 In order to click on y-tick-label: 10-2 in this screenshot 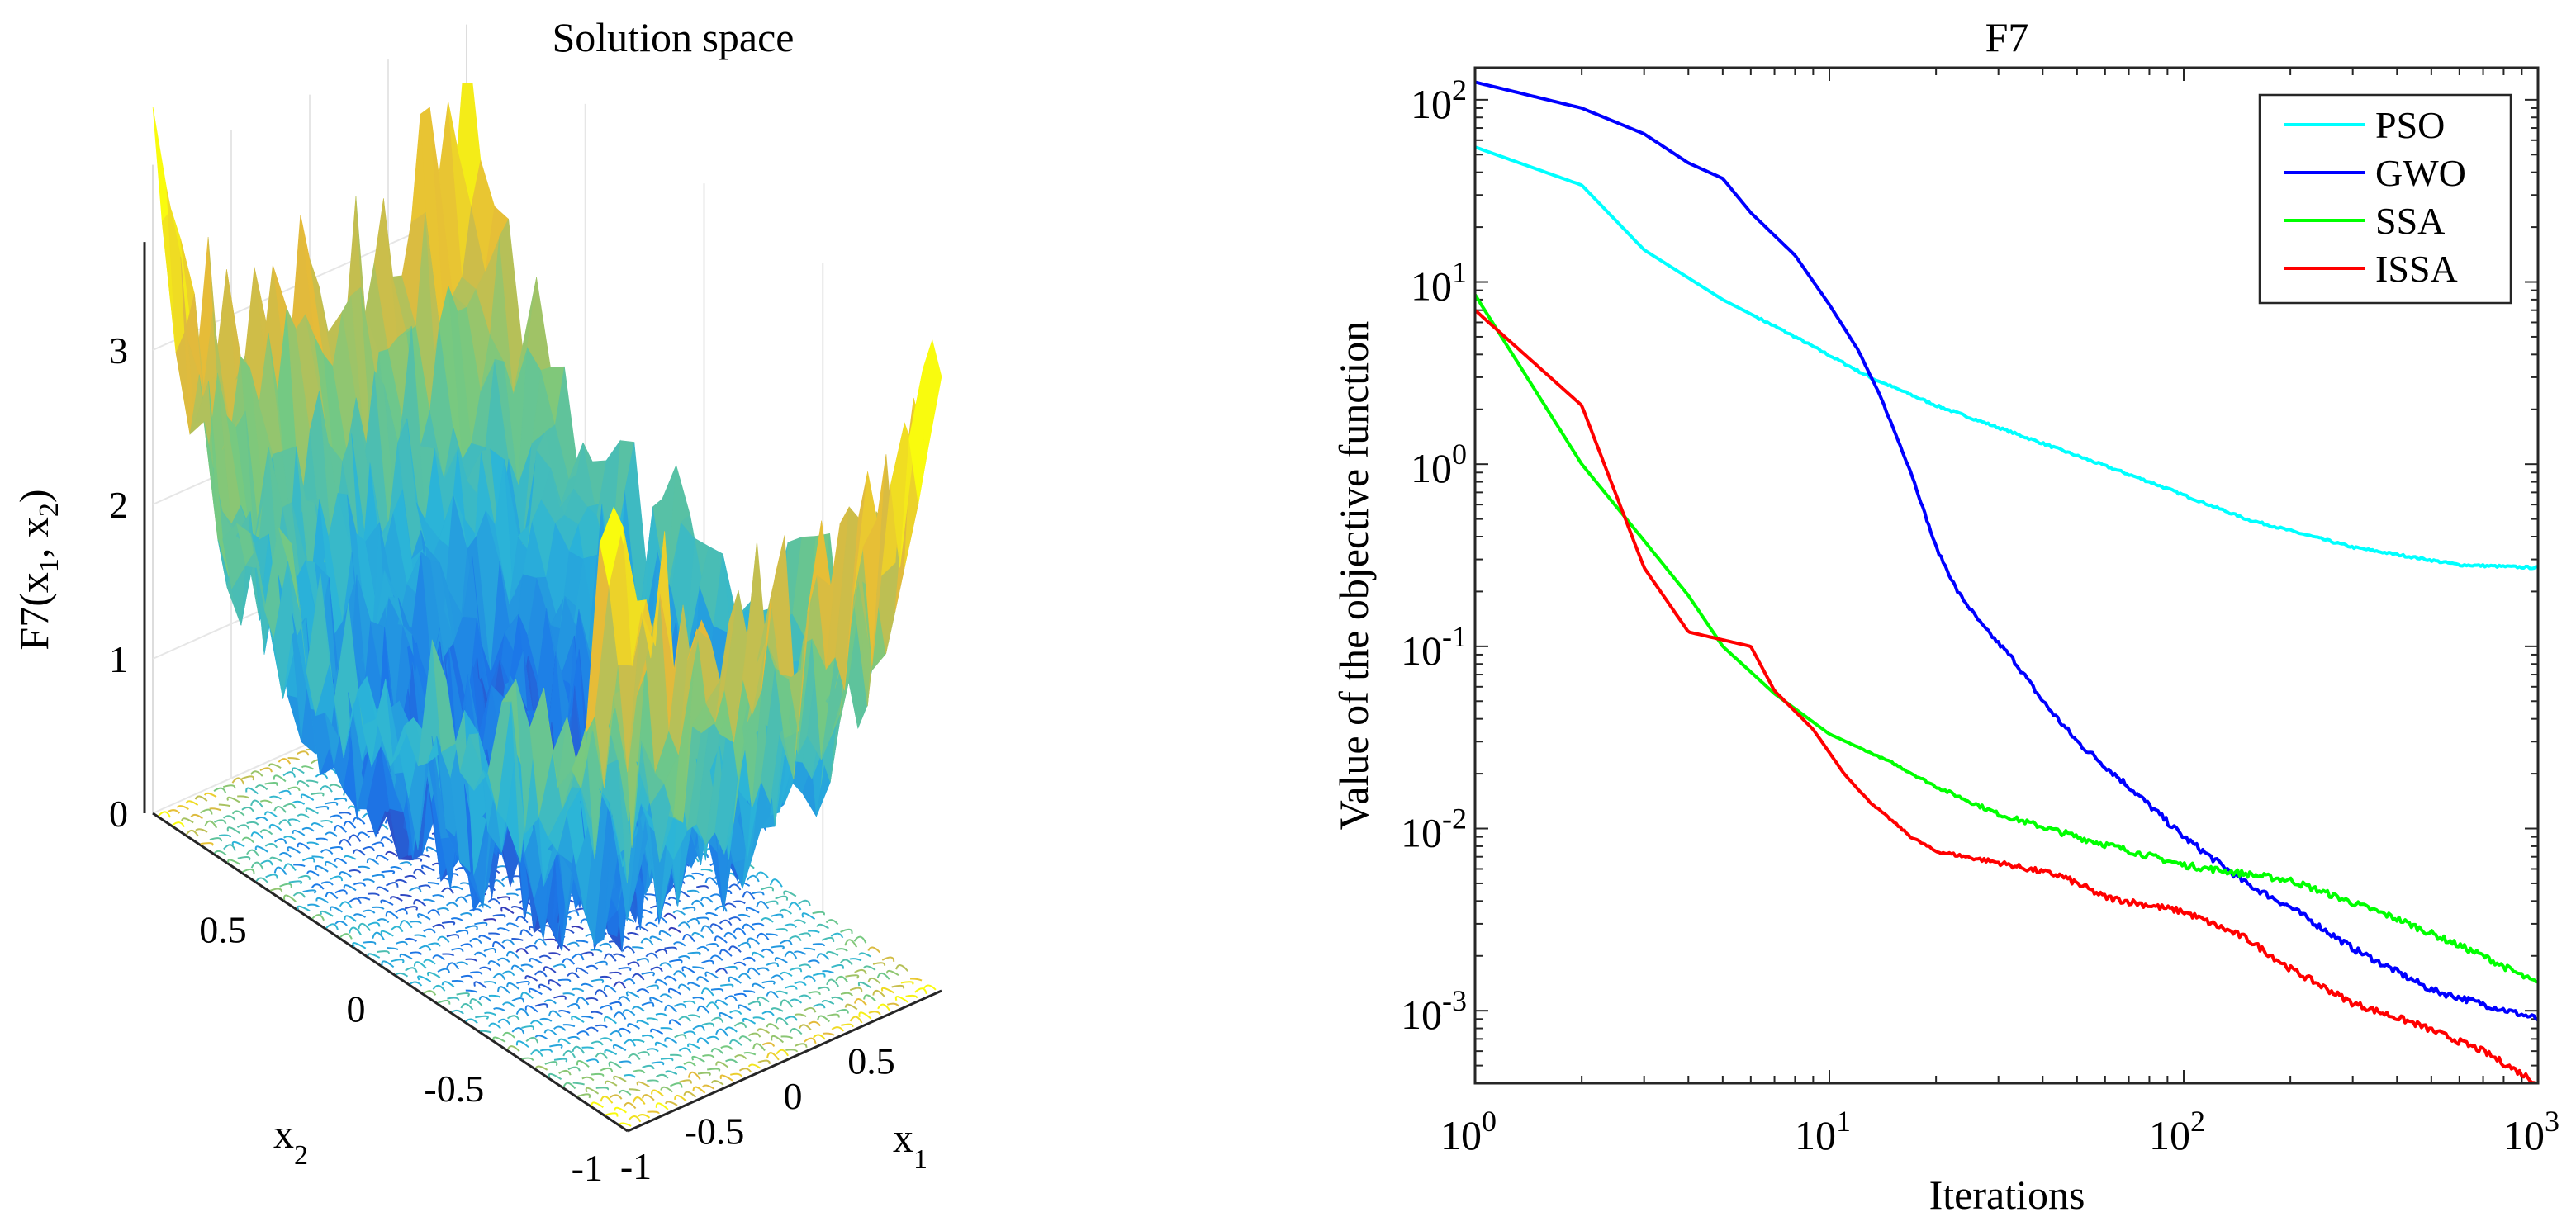, I will do `click(1434, 829)`.